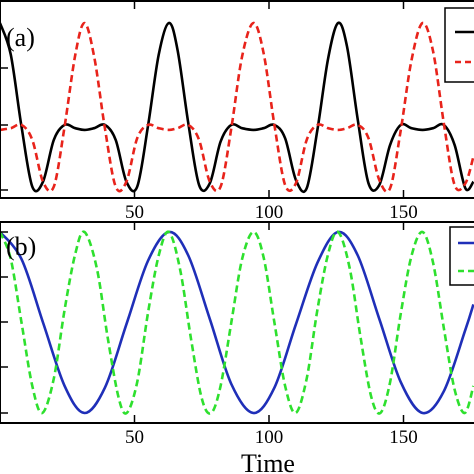  Describe the element at coordinates (21, 246) in the screenshot. I see `panel-b-label: (b)` at that location.